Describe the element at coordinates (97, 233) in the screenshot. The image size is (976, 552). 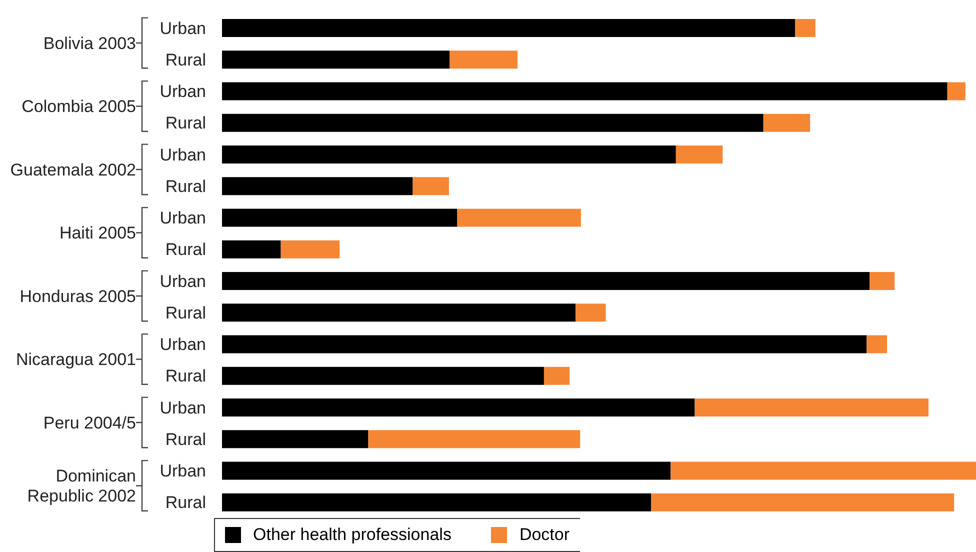
I see `text: Haiti 2005` at that location.